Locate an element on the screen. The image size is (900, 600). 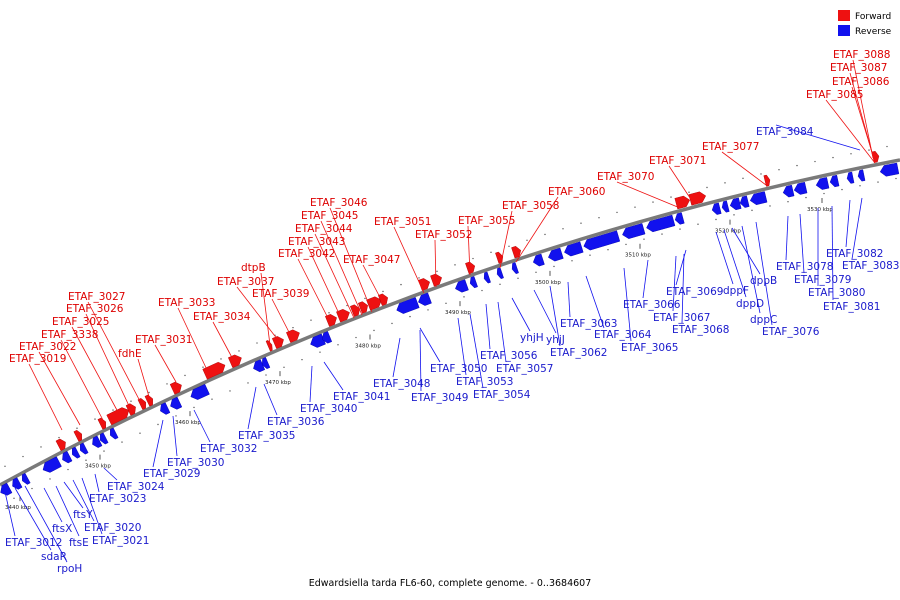
gene-label: ftsY is located at coordinates (83, 515).